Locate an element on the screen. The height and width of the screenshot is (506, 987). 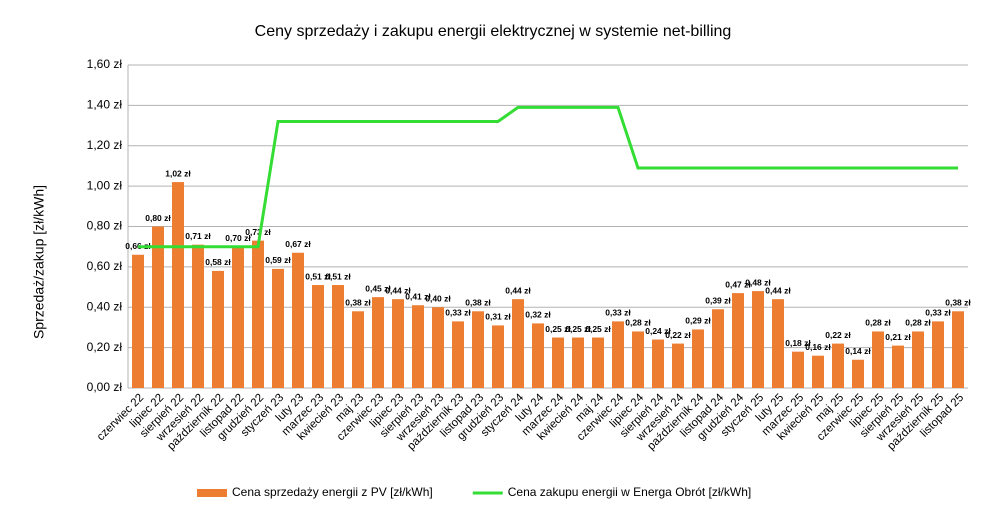
data-label: 0,24 zł is located at coordinates (658, 331).